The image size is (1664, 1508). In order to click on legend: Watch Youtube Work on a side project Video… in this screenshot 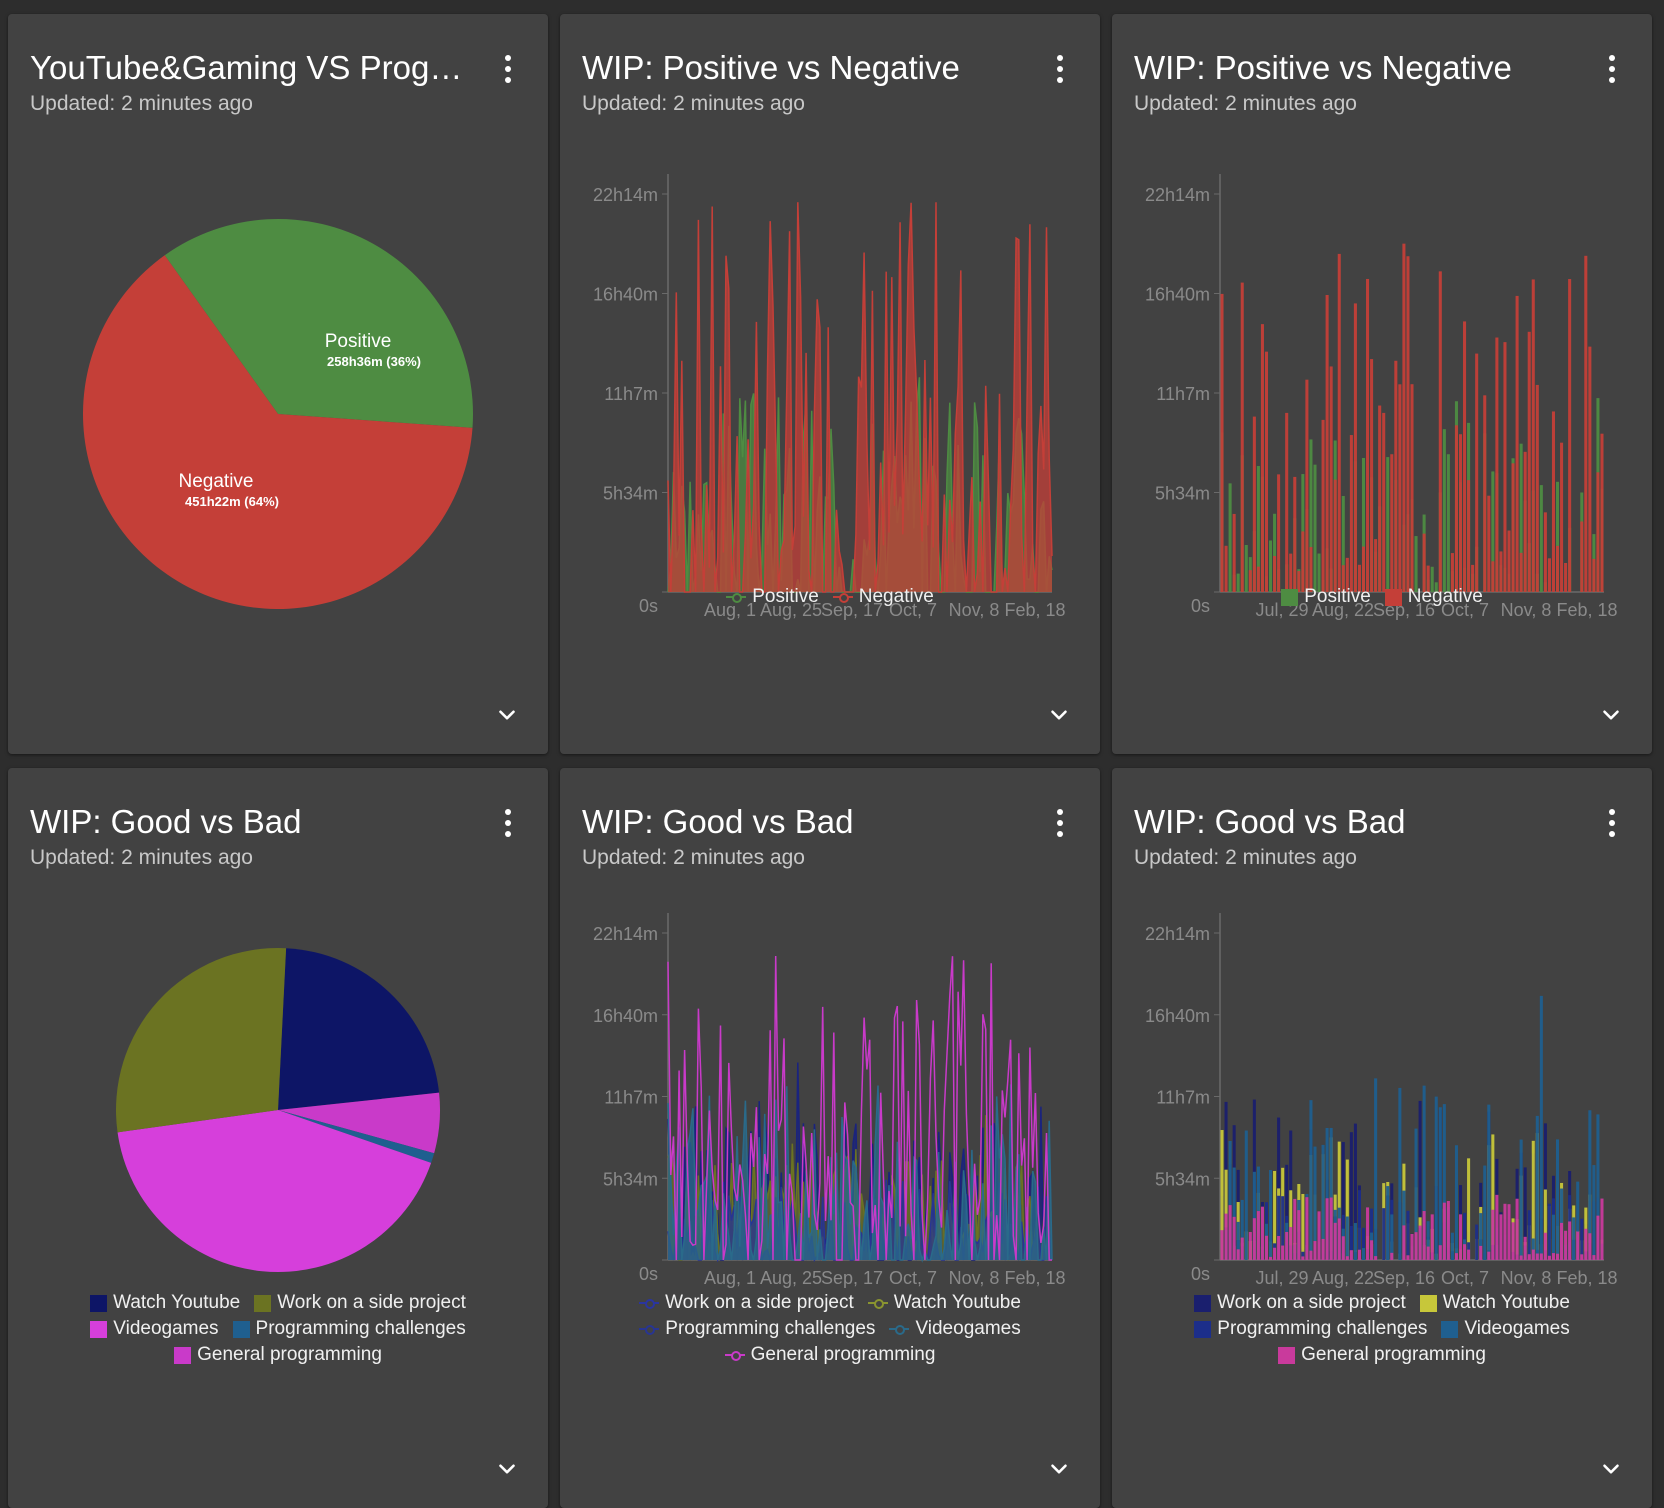, I will do `click(278, 1329)`.